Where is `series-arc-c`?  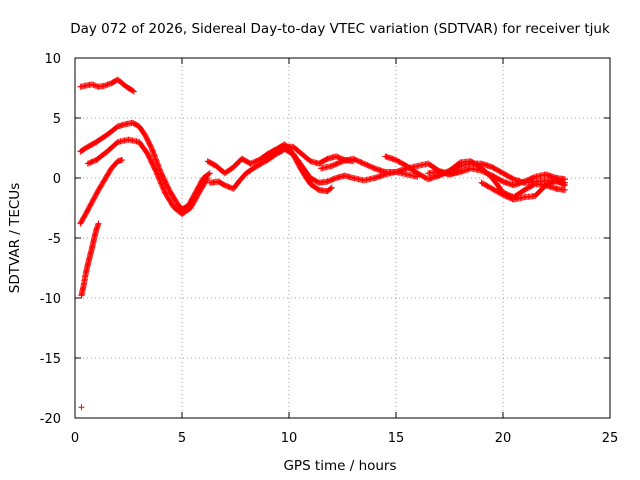
series-arc-c is located at coordinates (342, 166).